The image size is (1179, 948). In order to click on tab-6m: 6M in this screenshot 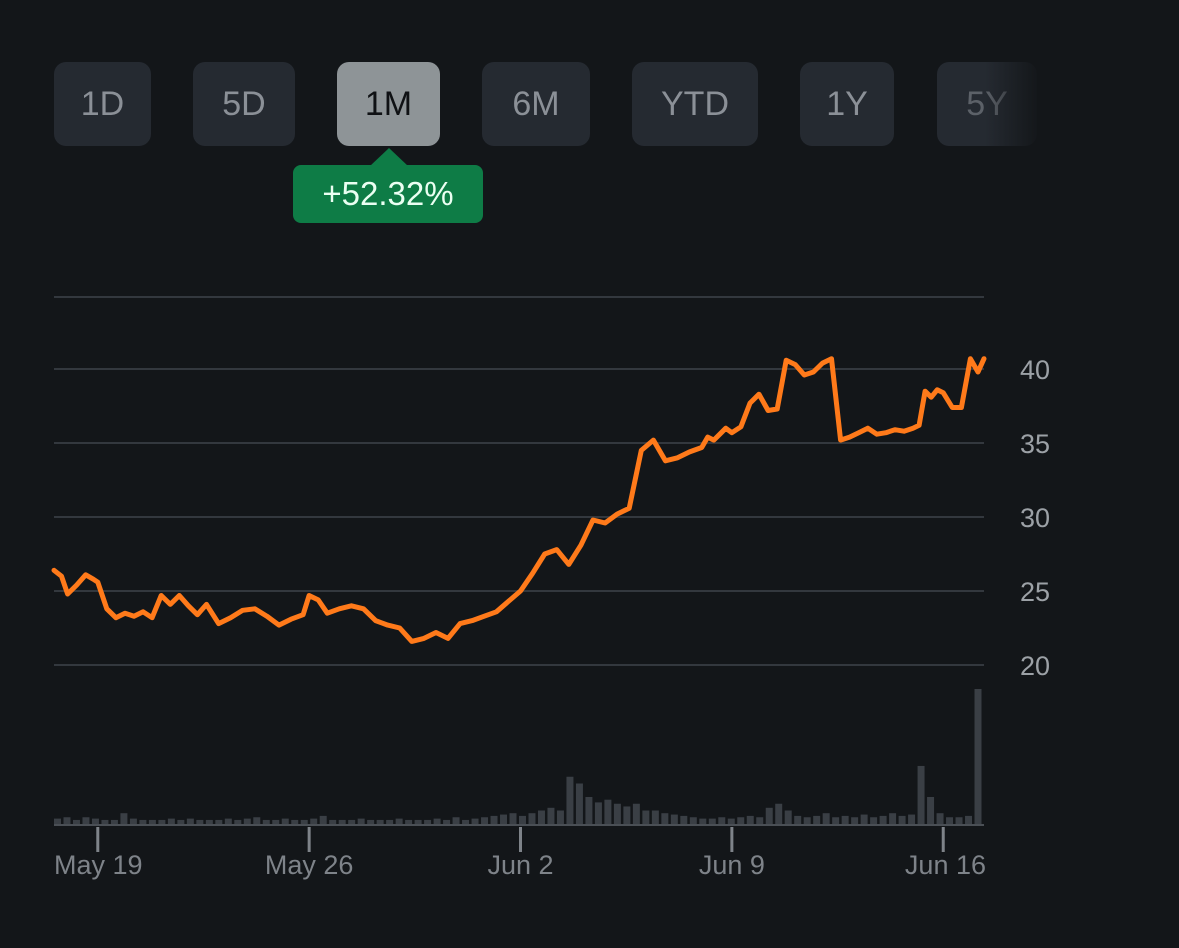, I will do `click(536, 104)`.